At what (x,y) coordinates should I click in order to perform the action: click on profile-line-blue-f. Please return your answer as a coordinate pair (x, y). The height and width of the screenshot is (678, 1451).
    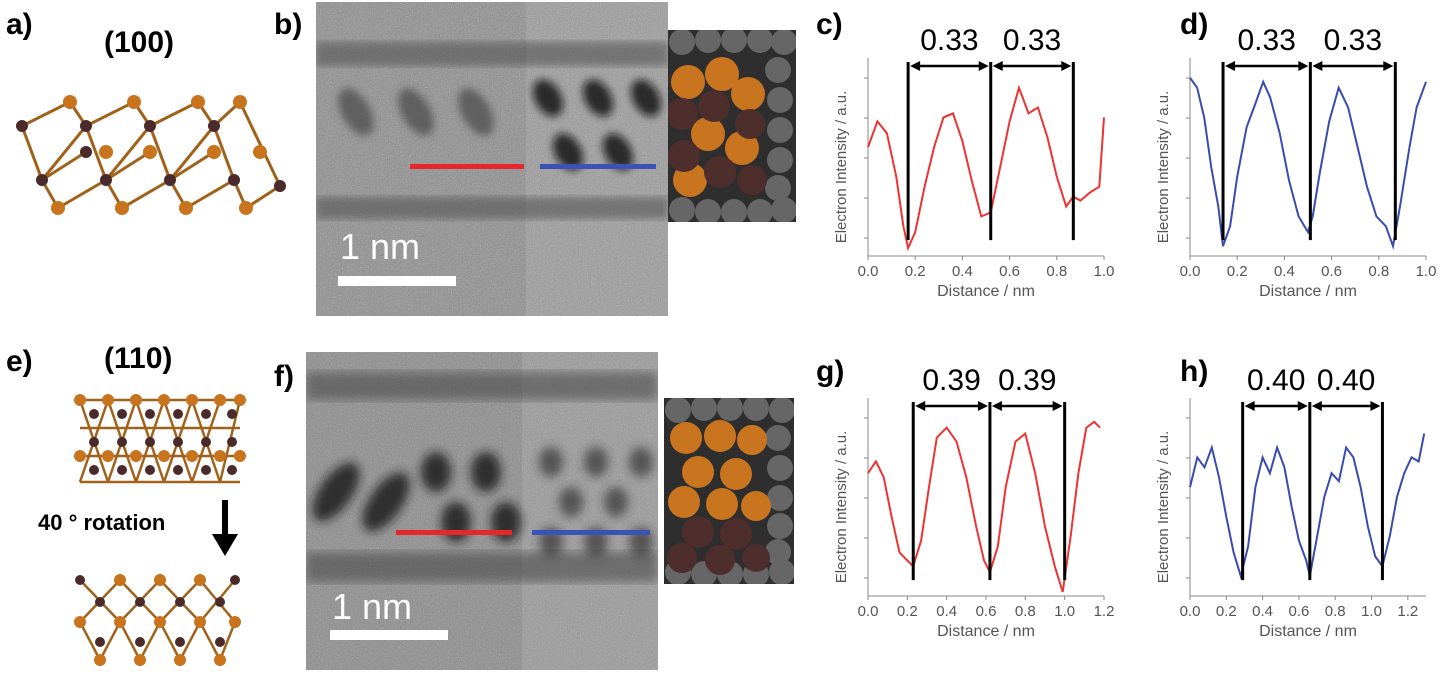
    Looking at the image, I should click on (591, 532).